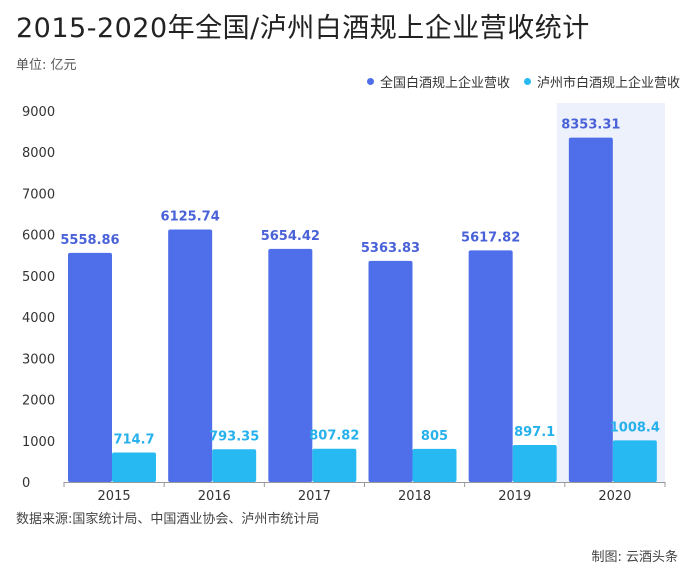 The height and width of the screenshot is (576, 700). Describe the element at coordinates (38, 318) in the screenshot. I see `y-tick-label: 4000` at that location.